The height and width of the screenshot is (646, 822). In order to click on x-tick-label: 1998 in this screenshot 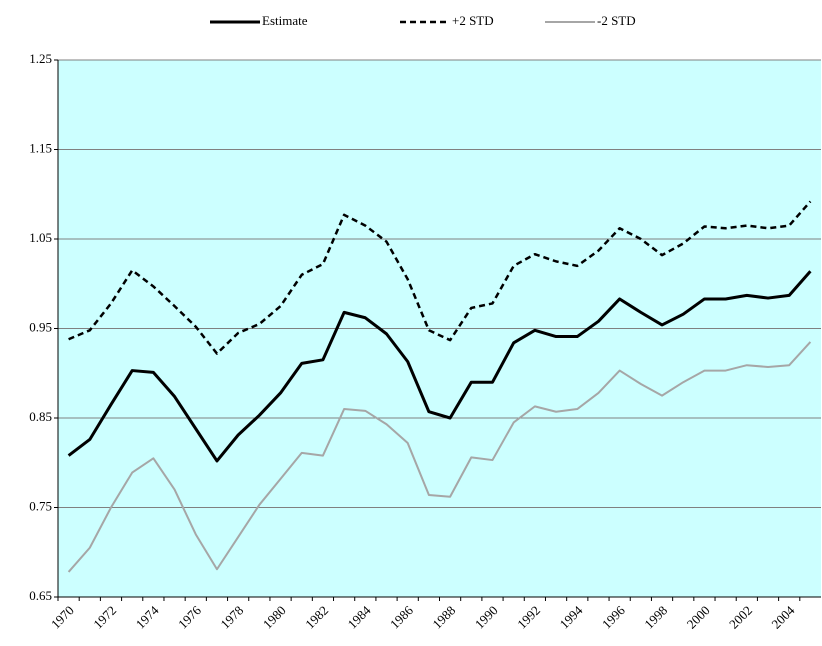, I will do `click(655, 617)`.